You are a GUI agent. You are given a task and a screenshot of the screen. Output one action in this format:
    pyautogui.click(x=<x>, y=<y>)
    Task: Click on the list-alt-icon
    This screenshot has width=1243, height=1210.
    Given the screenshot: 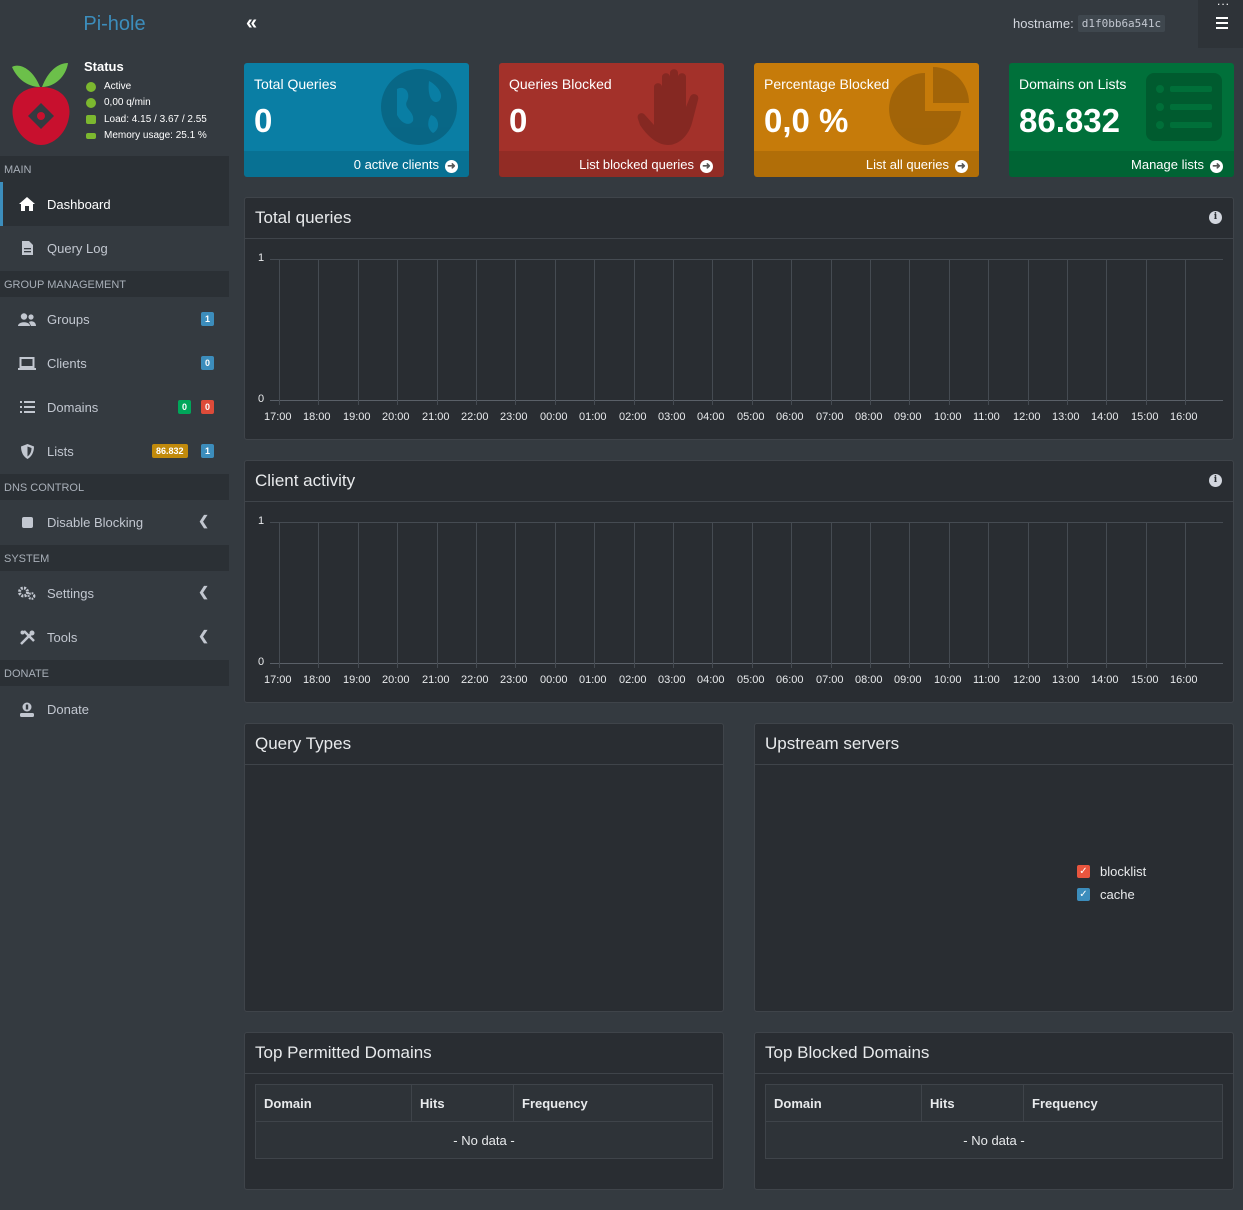 What is the action you would take?
    pyautogui.click(x=1184, y=107)
    